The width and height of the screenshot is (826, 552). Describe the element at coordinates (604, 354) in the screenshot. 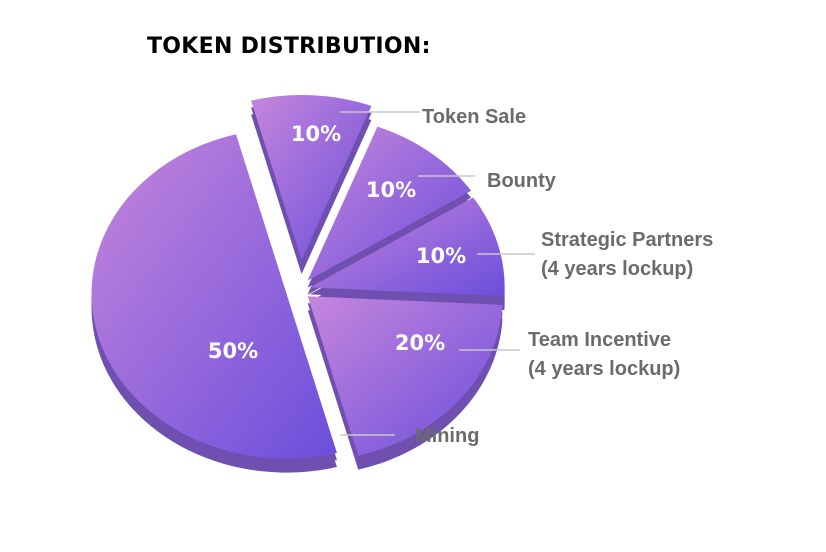

I see `legend-label-team-incentive: Team Incentive (4 years lockup)` at that location.